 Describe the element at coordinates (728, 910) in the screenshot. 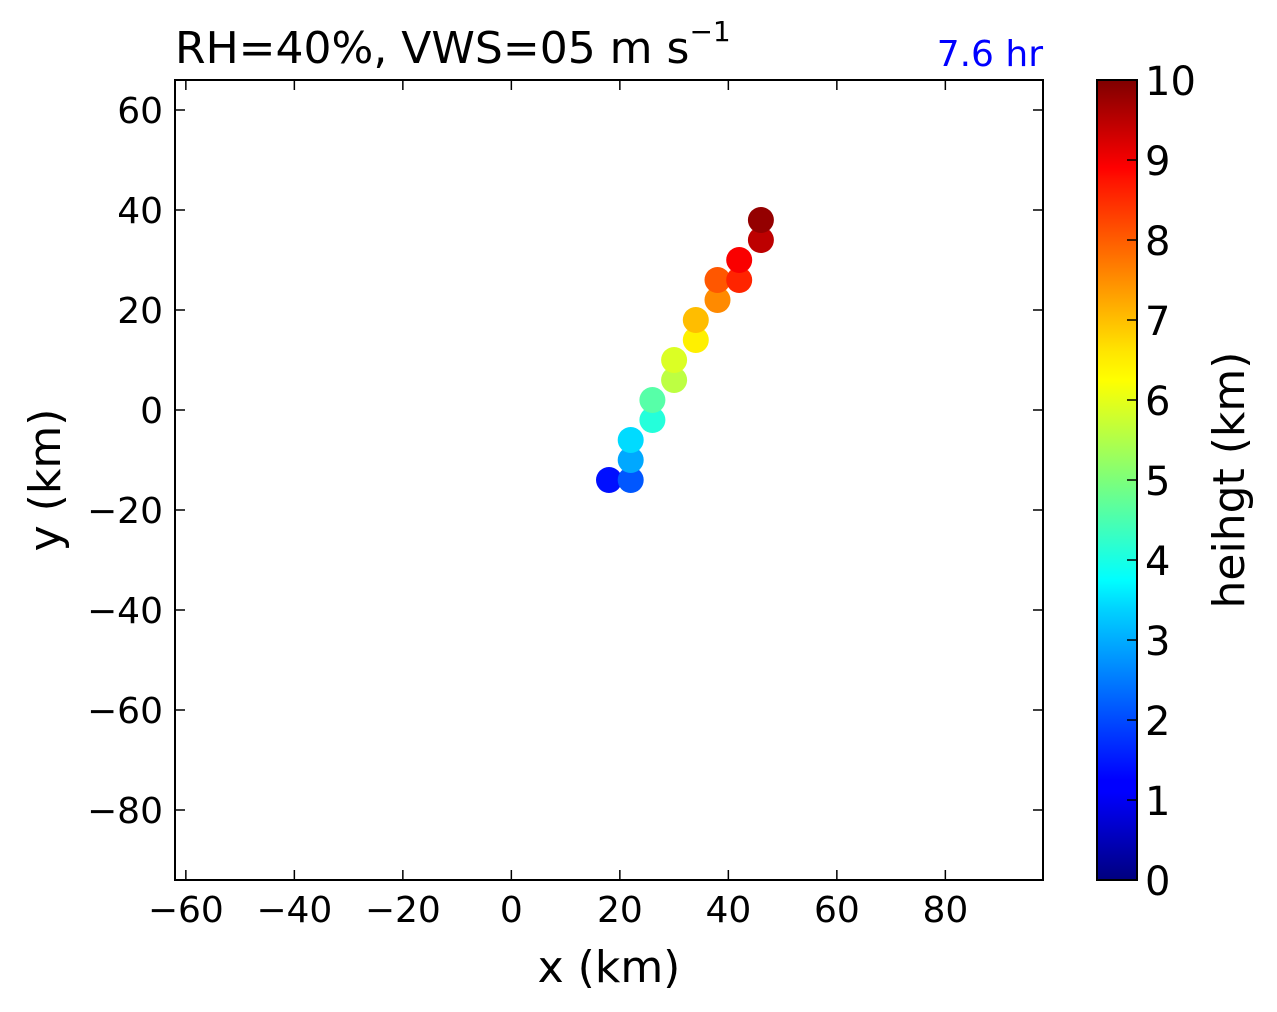

I see `x-tick-label: 40` at that location.